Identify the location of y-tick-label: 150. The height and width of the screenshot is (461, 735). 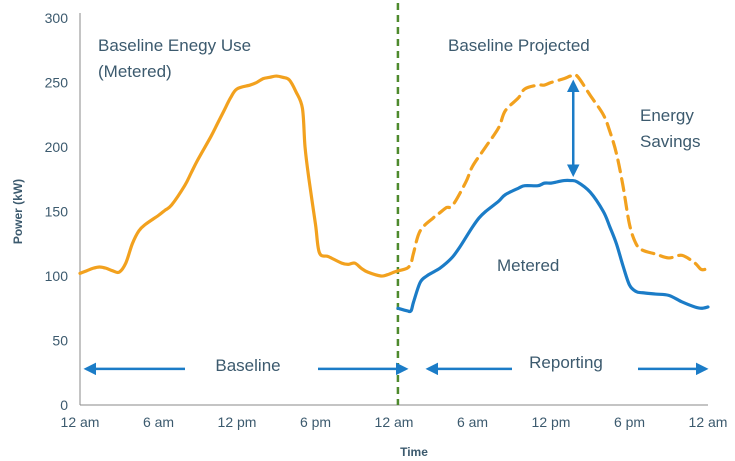
(57, 212).